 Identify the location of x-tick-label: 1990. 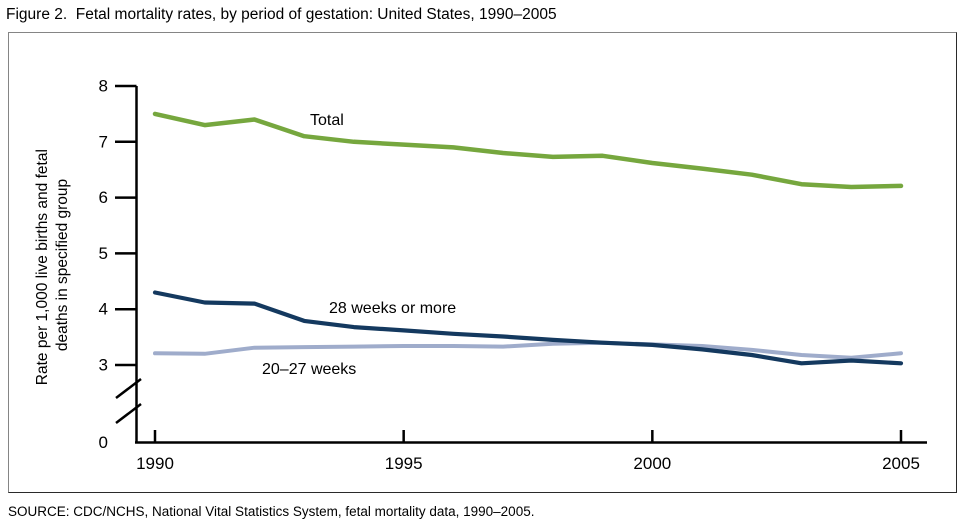
(155, 463).